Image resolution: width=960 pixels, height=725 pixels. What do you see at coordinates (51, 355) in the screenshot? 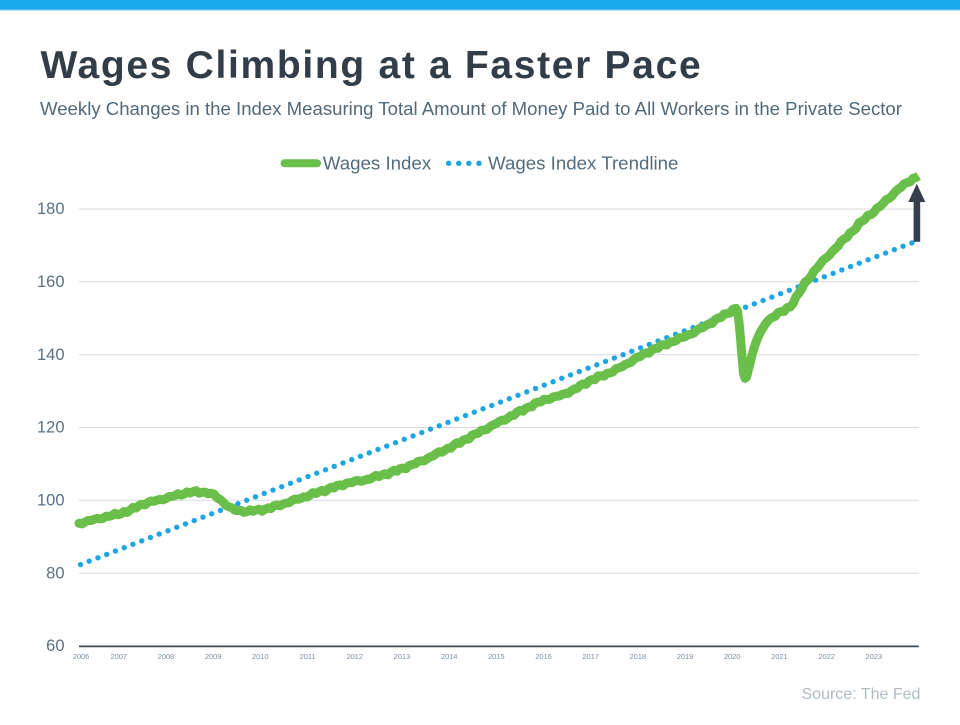
I see `svg-text: 140` at bounding box center [51, 355].